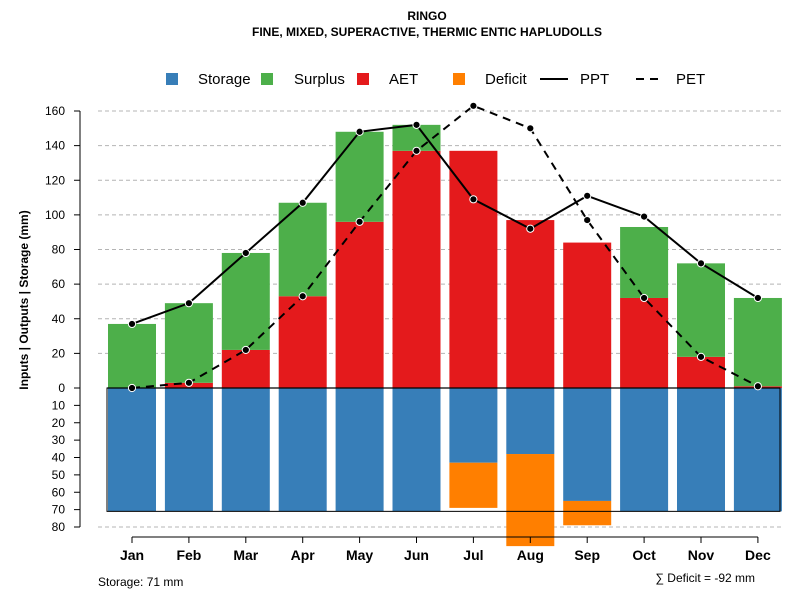 Image resolution: width=800 pixels, height=600 pixels. I want to click on x-tick-label: Oct, so click(644, 555).